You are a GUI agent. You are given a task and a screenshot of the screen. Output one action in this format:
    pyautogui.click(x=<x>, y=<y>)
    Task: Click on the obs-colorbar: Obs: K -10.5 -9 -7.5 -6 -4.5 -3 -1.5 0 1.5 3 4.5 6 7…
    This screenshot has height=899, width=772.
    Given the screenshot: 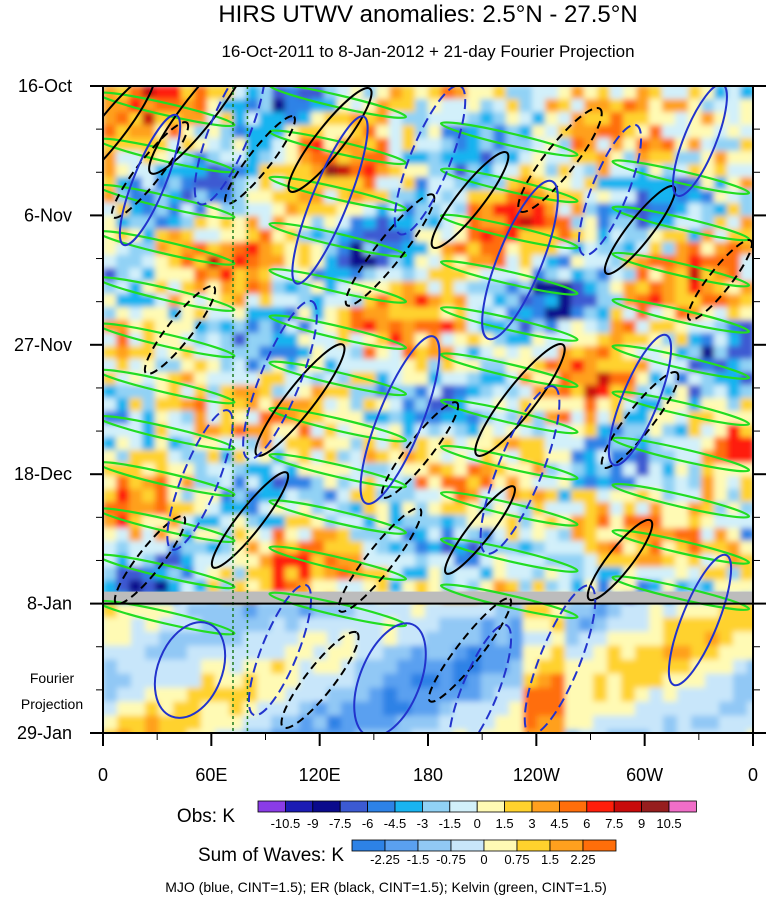 What is the action you would take?
    pyautogui.click(x=437, y=815)
    